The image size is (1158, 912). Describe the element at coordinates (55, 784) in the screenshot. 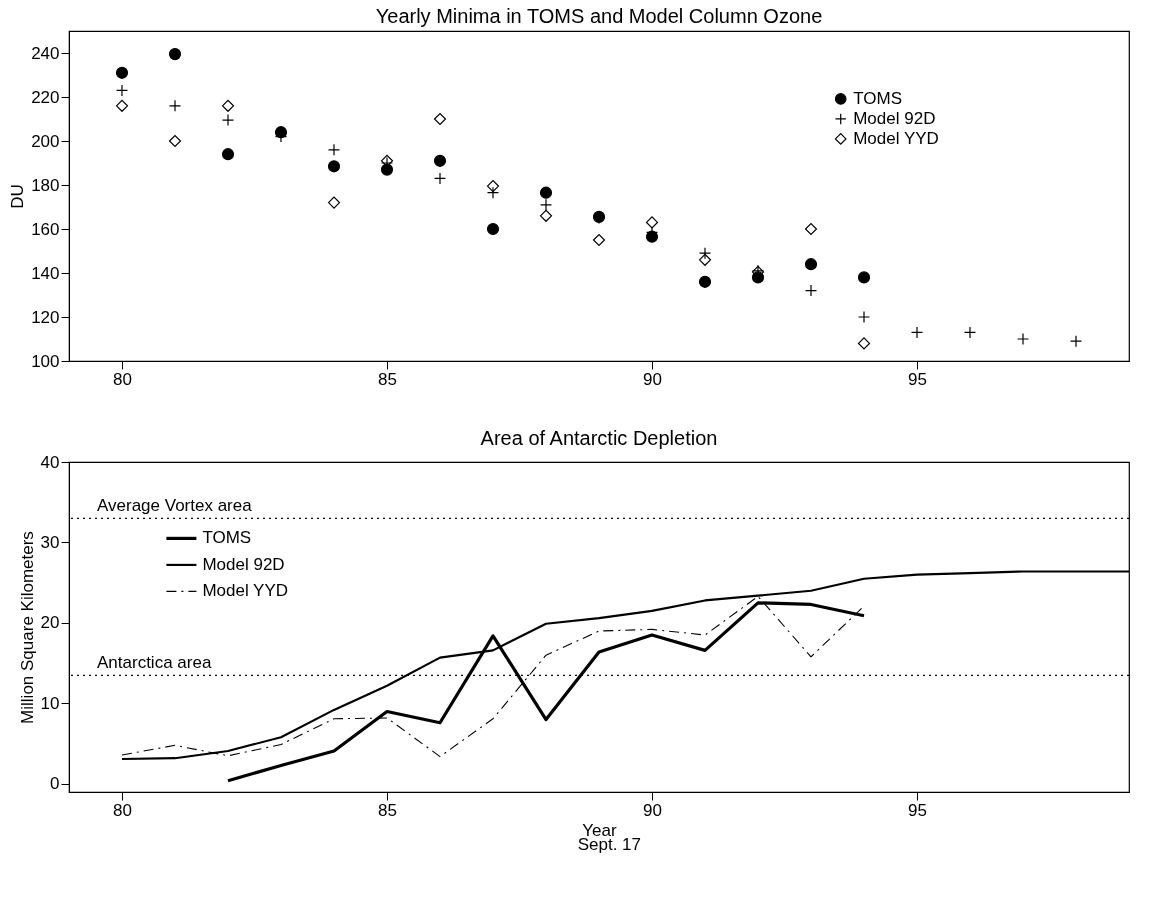

I see `y-tick-label: 0` at that location.